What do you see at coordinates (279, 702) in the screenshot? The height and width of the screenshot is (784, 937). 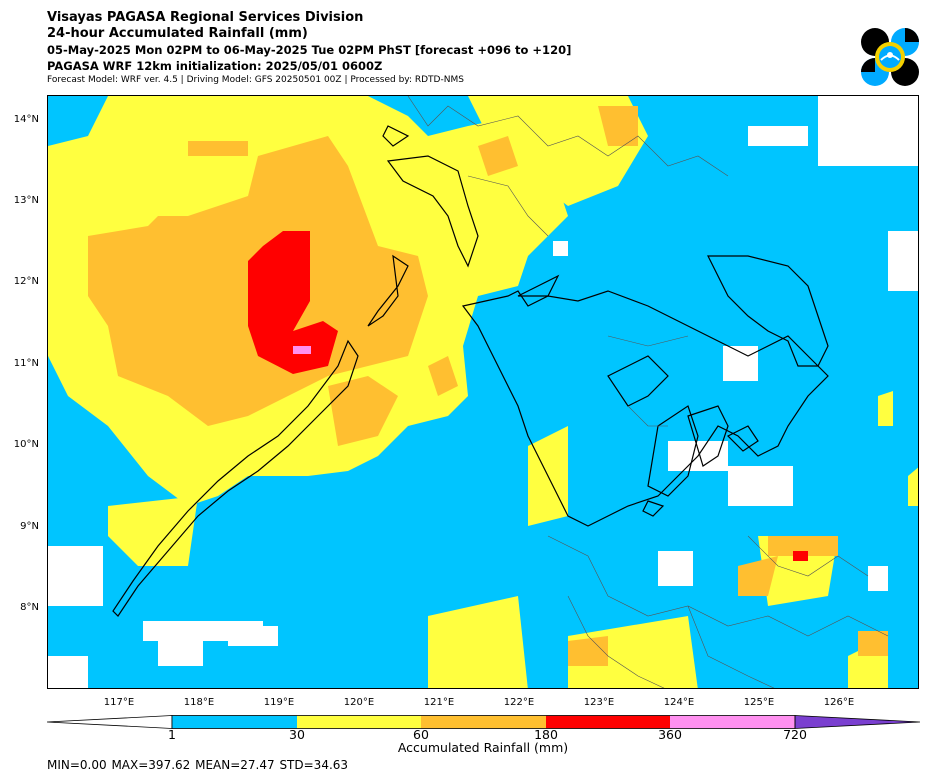 I see `lon-label-119e: 119°E` at bounding box center [279, 702].